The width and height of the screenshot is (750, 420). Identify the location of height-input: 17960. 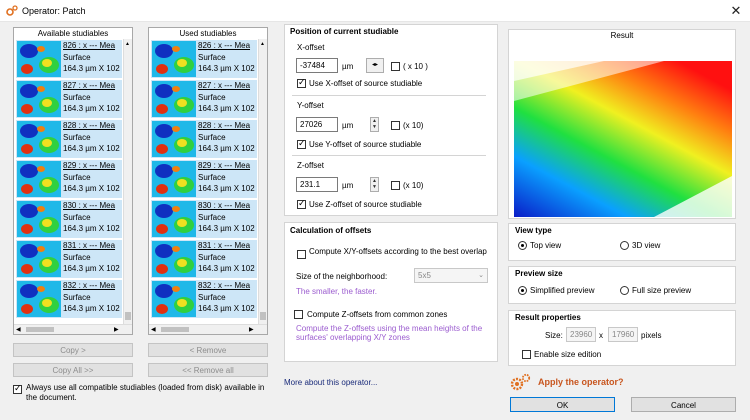
(623, 334).